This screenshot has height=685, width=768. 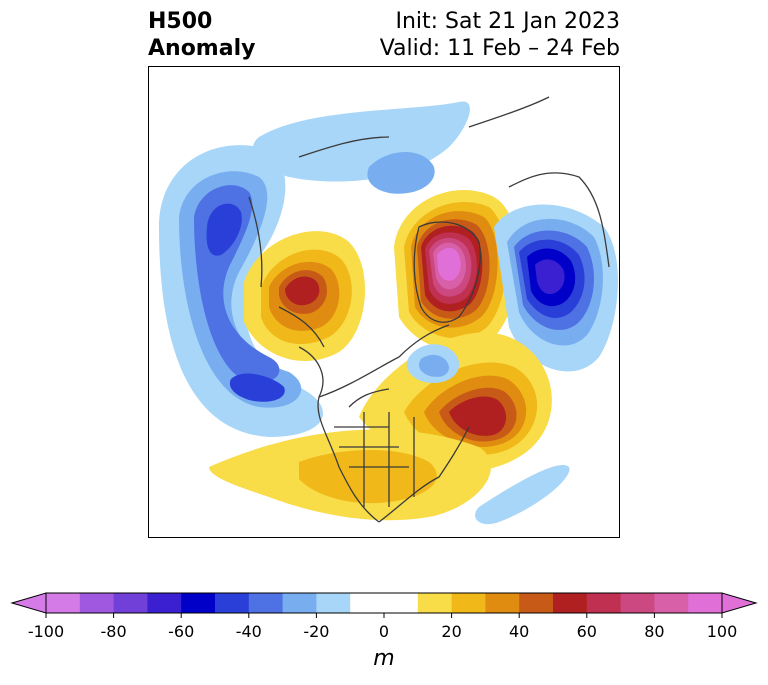 What do you see at coordinates (433, 363) in the screenshot?
I see `negative-anomaly-baffin` at bounding box center [433, 363].